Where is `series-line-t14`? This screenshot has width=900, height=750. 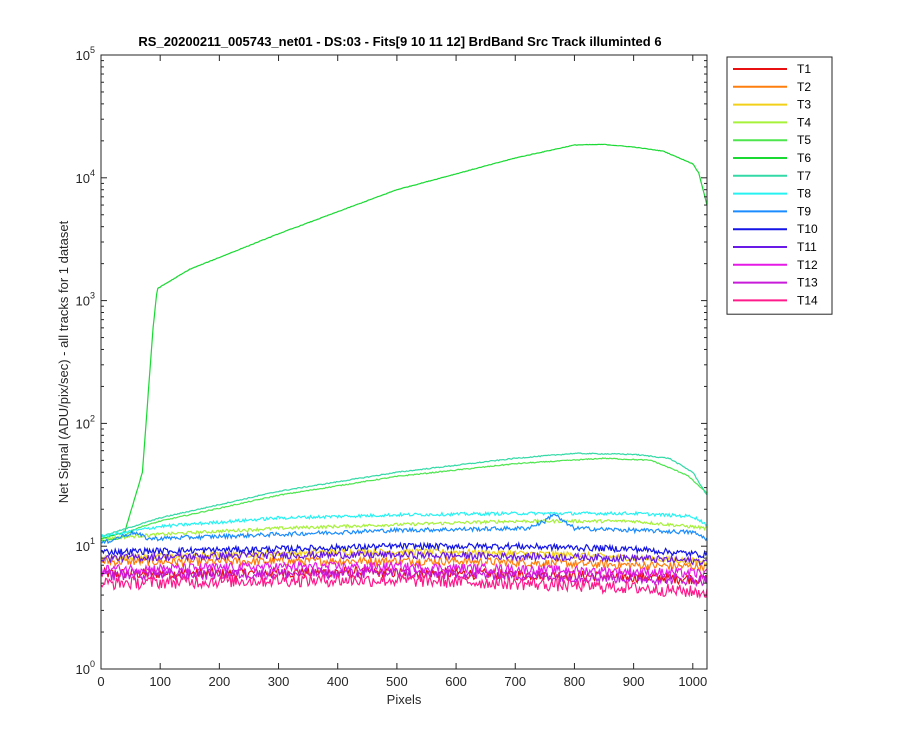
series-line-t14 is located at coordinates (404, 586).